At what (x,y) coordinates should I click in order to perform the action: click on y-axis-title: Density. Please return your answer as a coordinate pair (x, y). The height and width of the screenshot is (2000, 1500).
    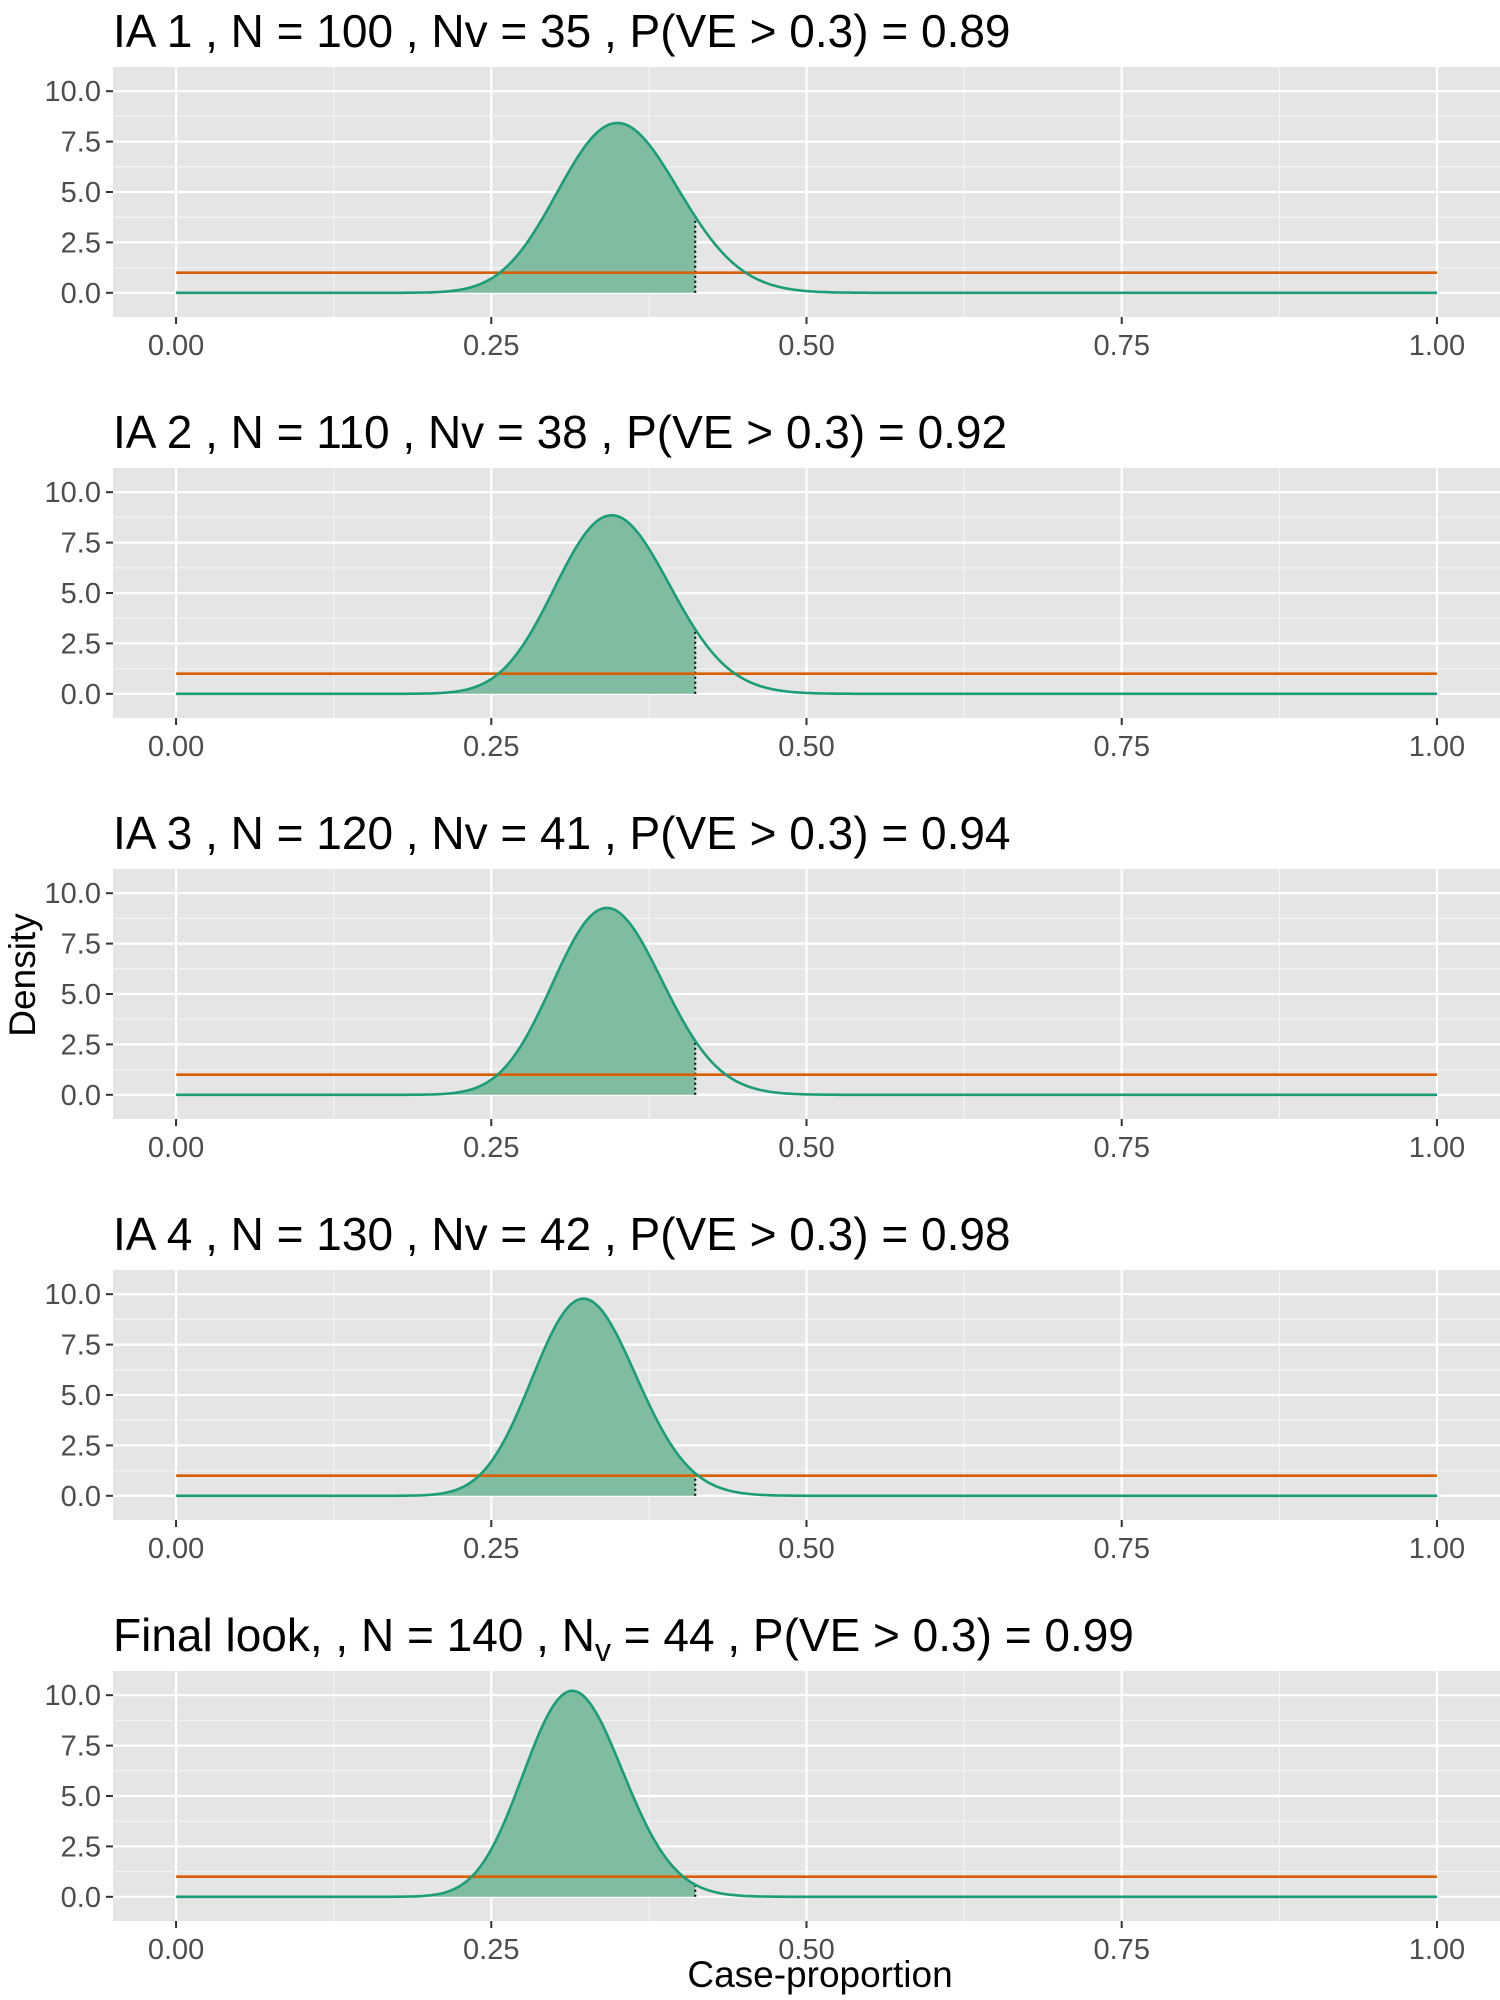
    Looking at the image, I should click on (22, 975).